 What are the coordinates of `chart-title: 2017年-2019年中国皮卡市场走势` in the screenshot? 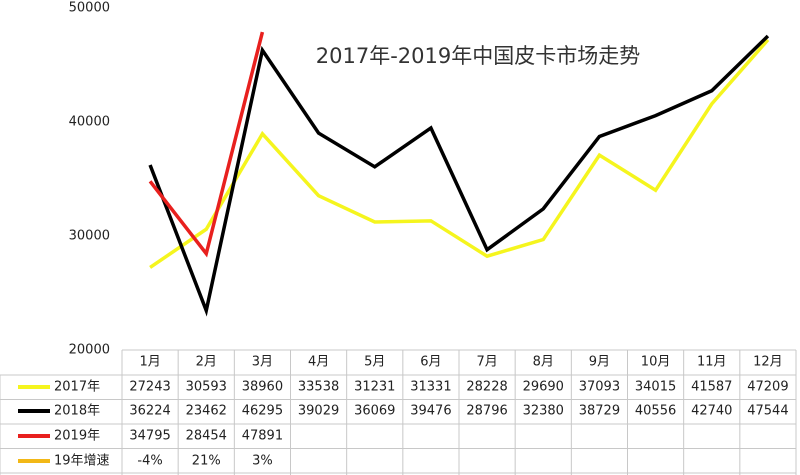 It's located at (478, 56).